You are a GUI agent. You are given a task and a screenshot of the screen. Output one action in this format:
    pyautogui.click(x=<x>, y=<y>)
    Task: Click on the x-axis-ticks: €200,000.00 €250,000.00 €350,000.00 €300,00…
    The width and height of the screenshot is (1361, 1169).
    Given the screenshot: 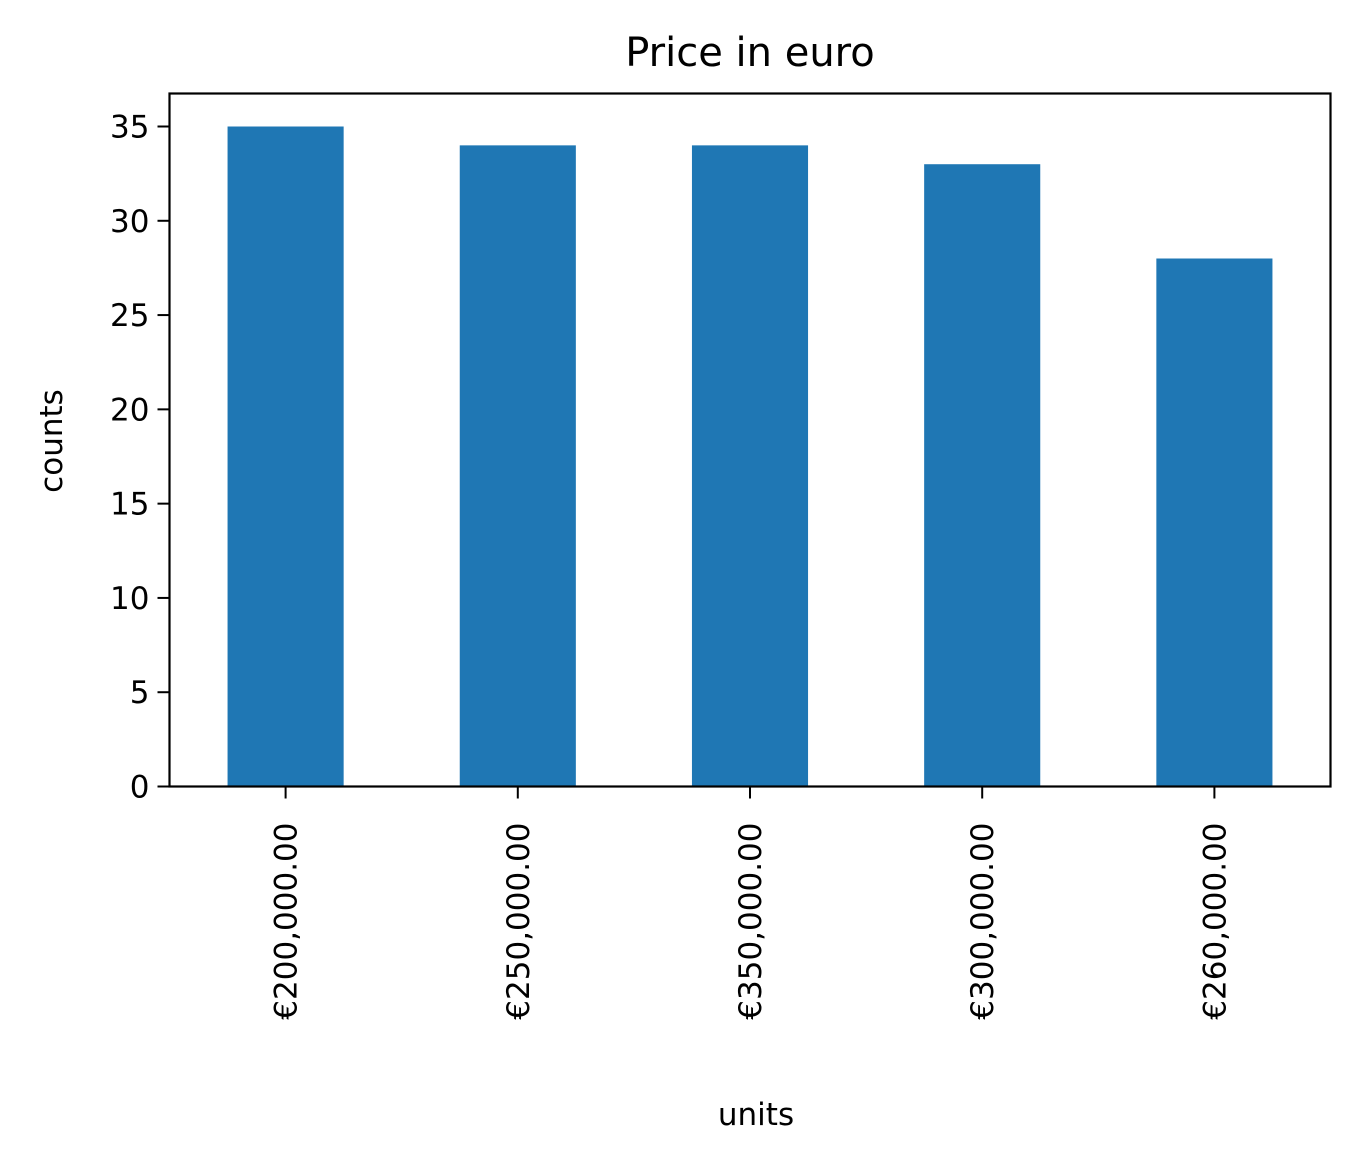 What is the action you would take?
    pyautogui.click(x=751, y=903)
    